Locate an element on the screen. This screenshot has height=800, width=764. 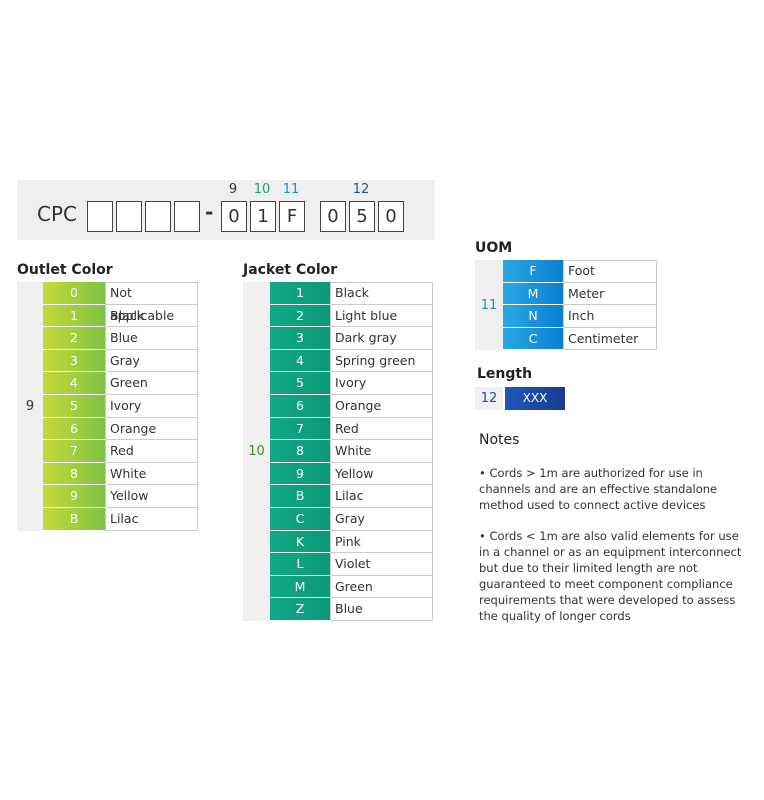
position-label: 11 is located at coordinates (291, 189).